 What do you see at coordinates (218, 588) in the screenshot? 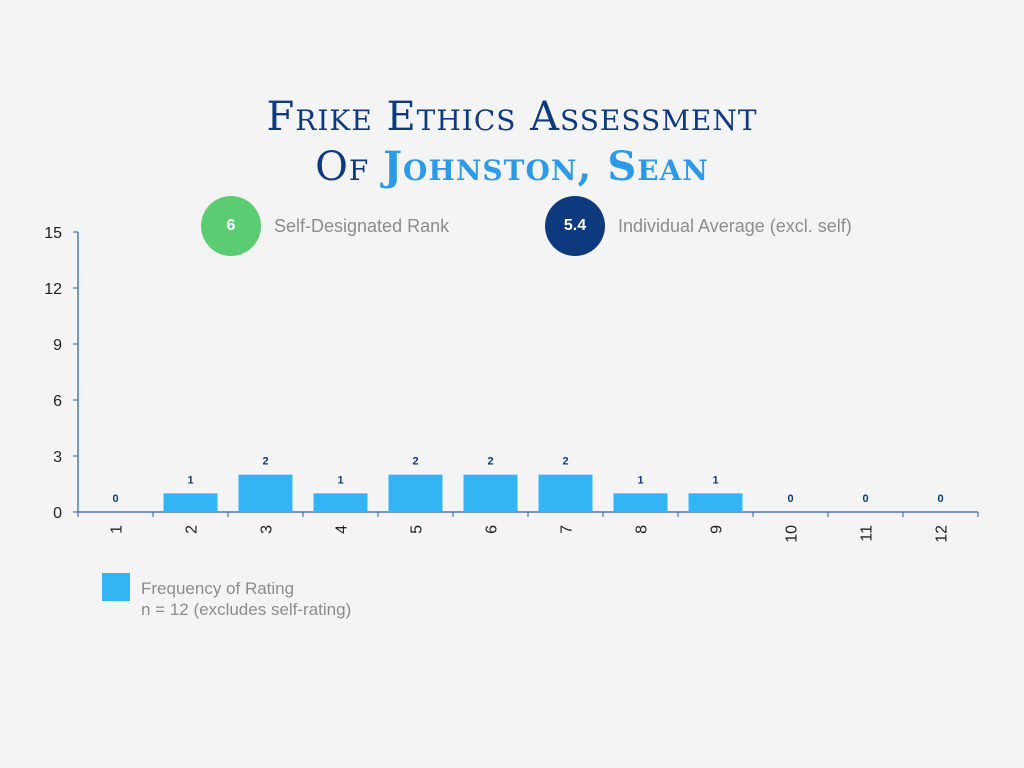
I see `legend-series-name: Frequency of Rating` at bounding box center [218, 588].